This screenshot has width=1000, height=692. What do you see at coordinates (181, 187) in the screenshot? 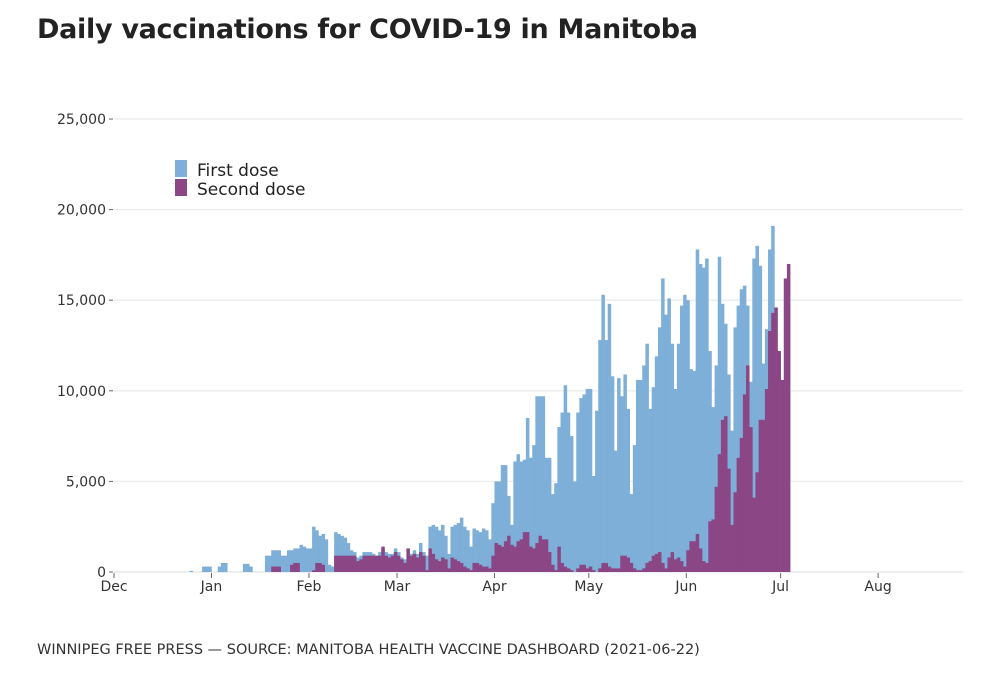
I see `legend-swatch-second-dose` at bounding box center [181, 187].